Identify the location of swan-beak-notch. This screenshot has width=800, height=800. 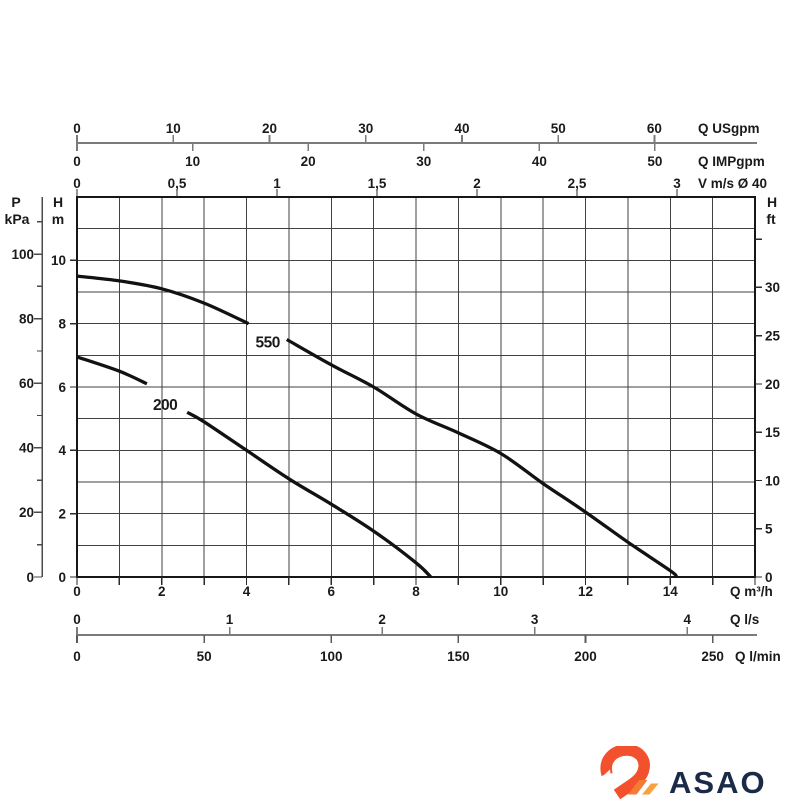
(605, 775).